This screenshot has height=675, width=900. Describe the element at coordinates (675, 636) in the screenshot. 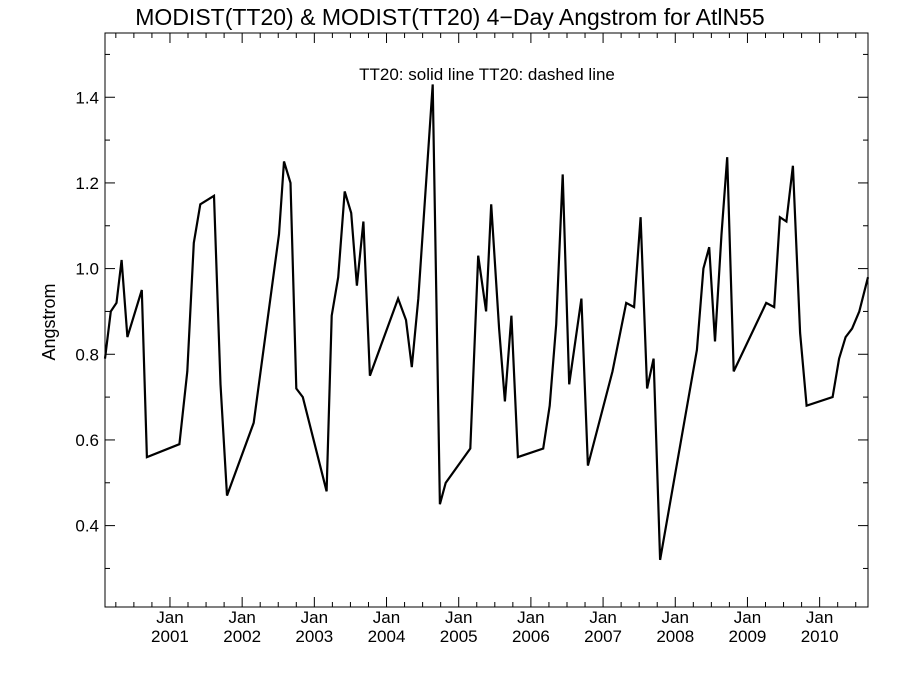

I see `x-tick-label-year: 2008` at that location.